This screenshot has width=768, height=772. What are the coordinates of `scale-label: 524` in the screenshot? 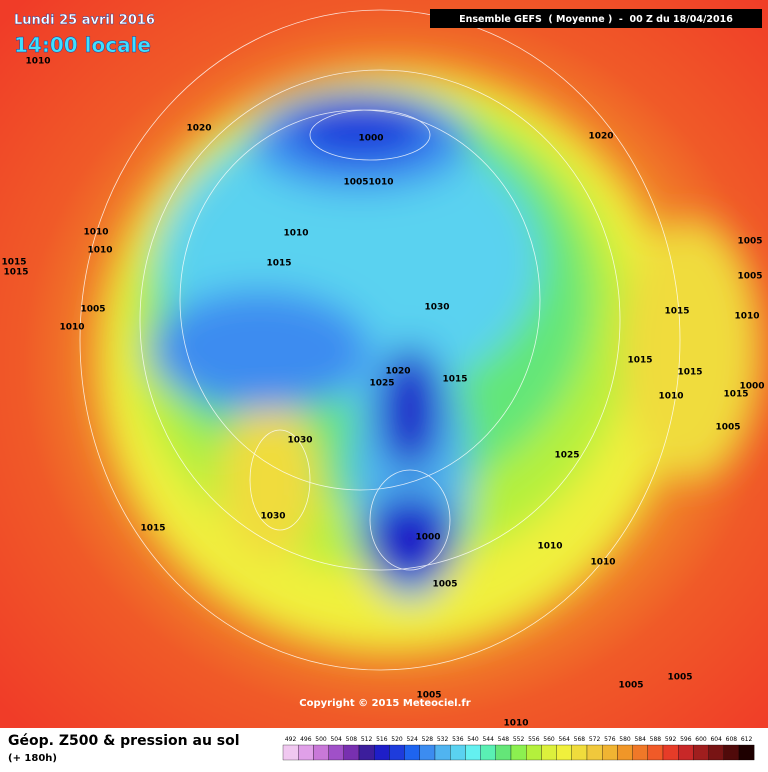 It's located at (412, 739).